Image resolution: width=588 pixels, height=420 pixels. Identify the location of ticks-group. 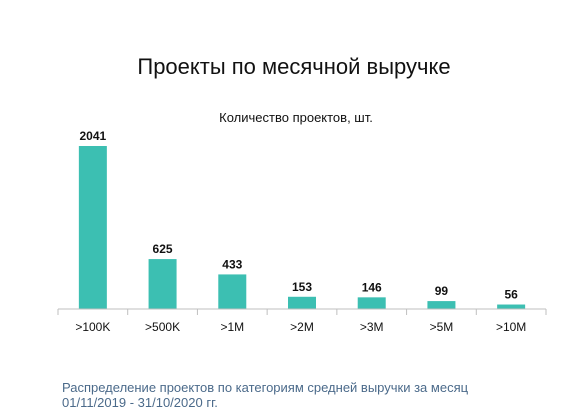
(302, 312).